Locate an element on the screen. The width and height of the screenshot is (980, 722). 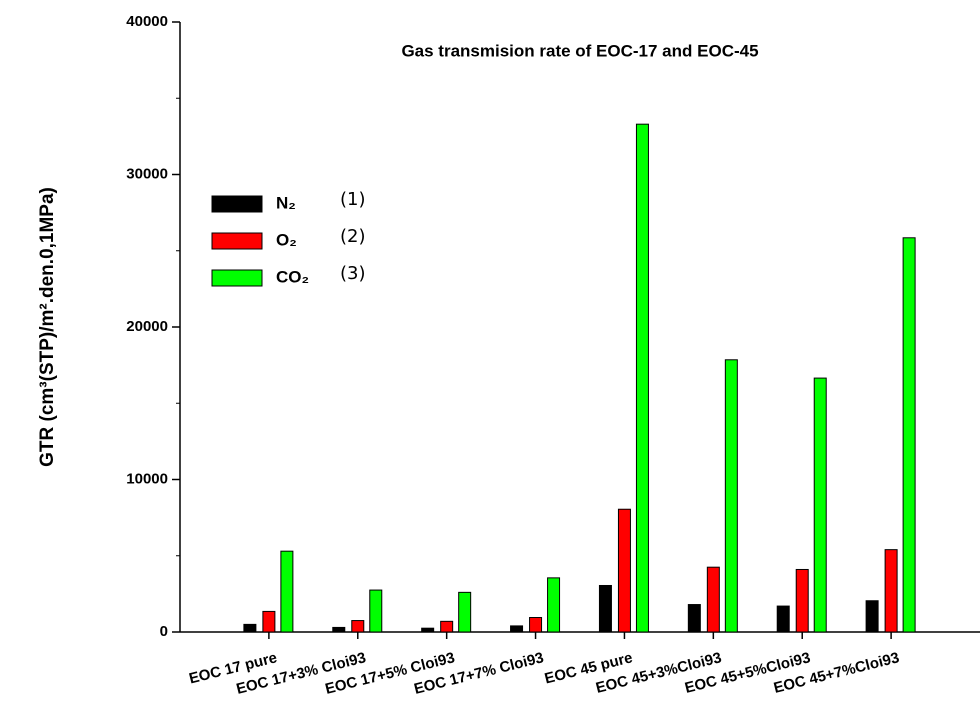
legend-note: (3) is located at coordinates (353, 273).